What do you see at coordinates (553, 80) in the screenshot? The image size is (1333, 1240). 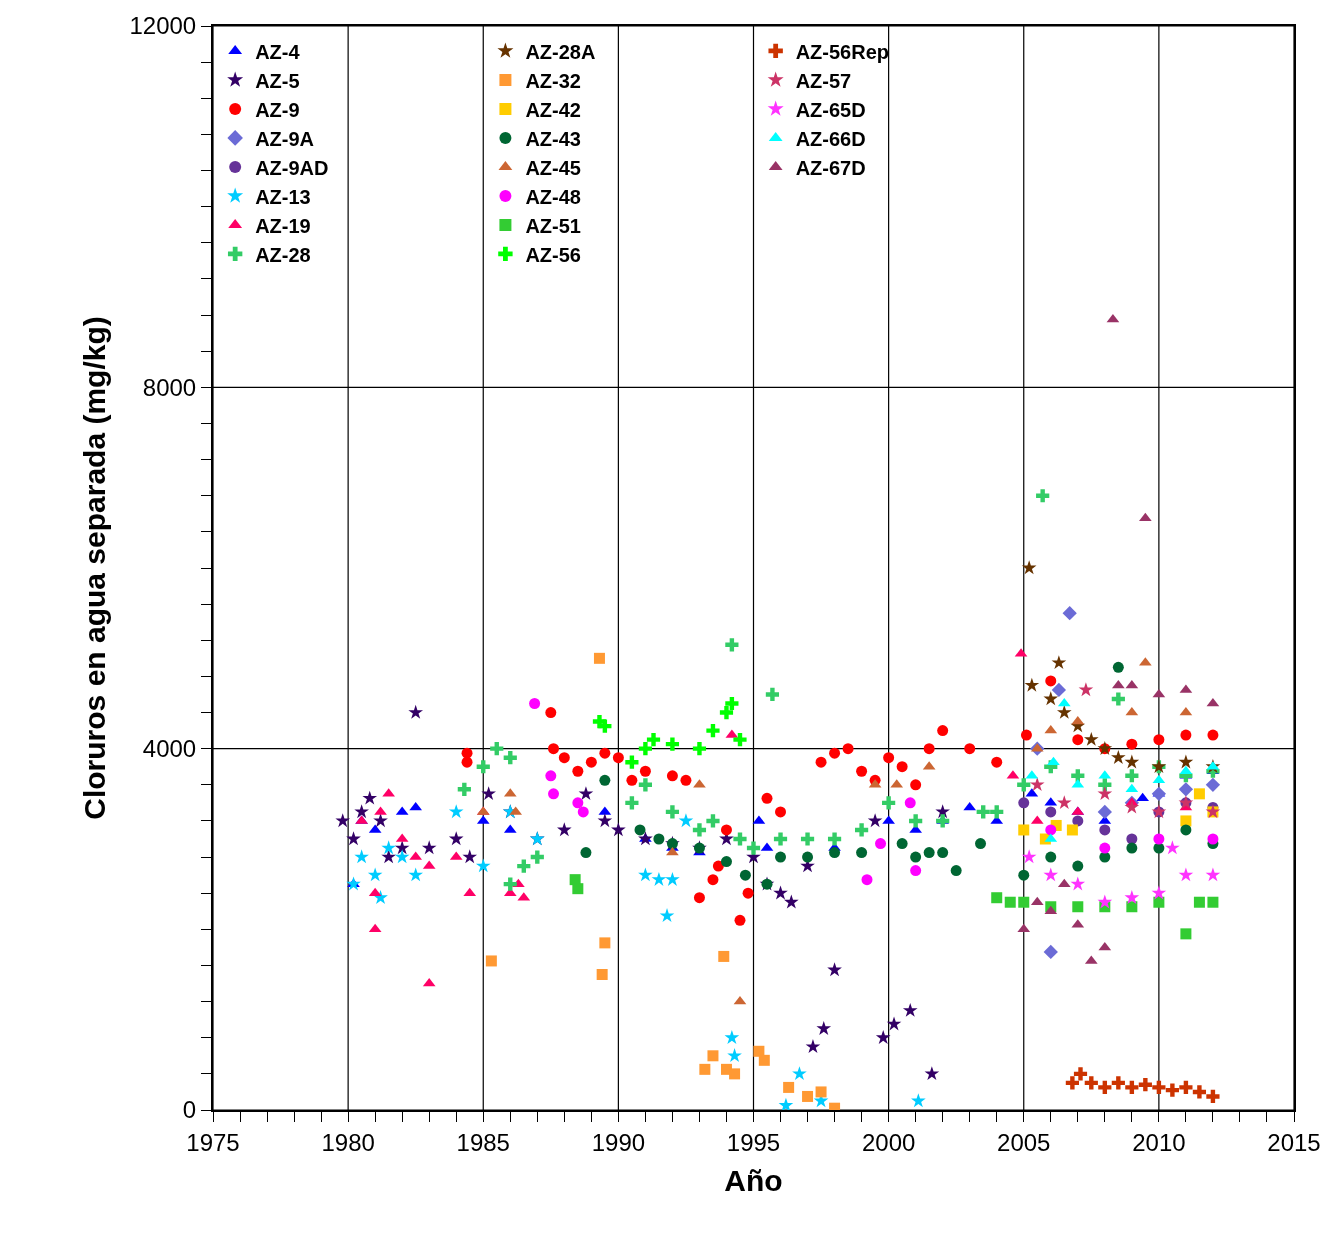 I see `legend-label: AZ-32` at bounding box center [553, 80].